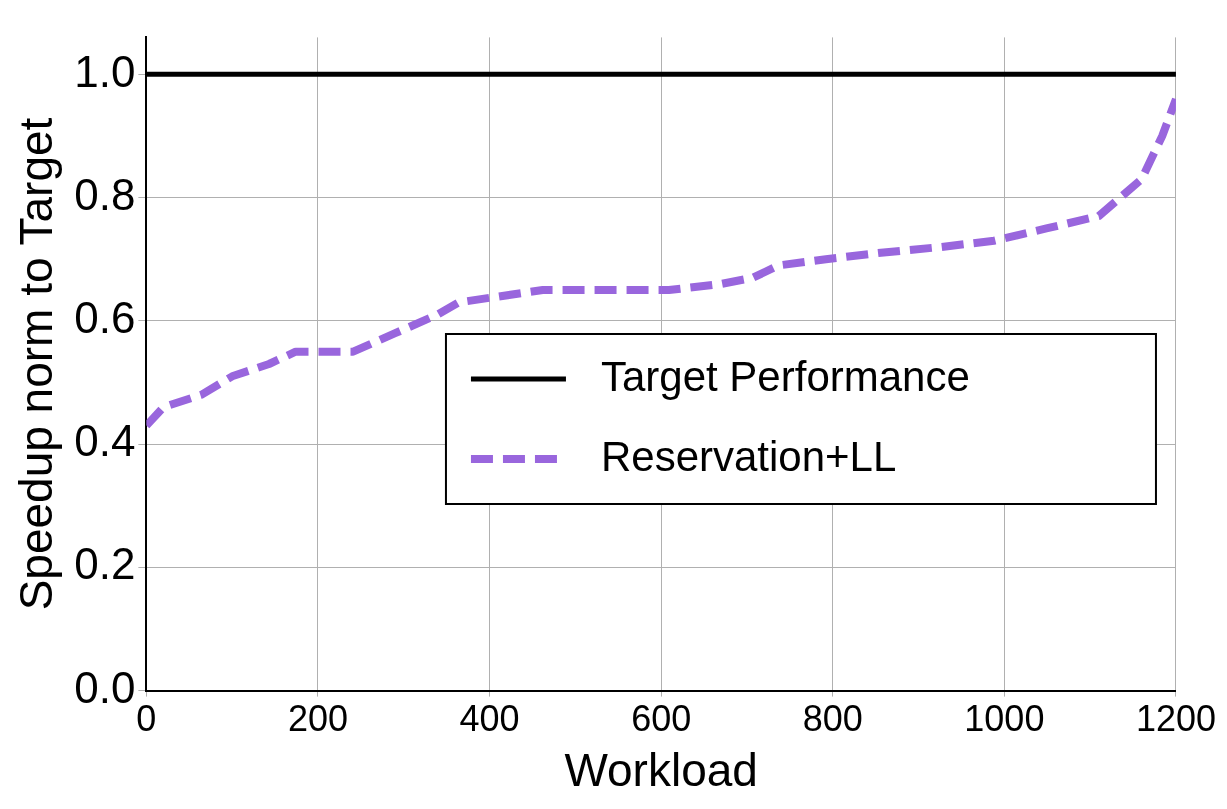  Describe the element at coordinates (36, 364) in the screenshot. I see `y-axis-title: Speedup norm to Target` at that location.